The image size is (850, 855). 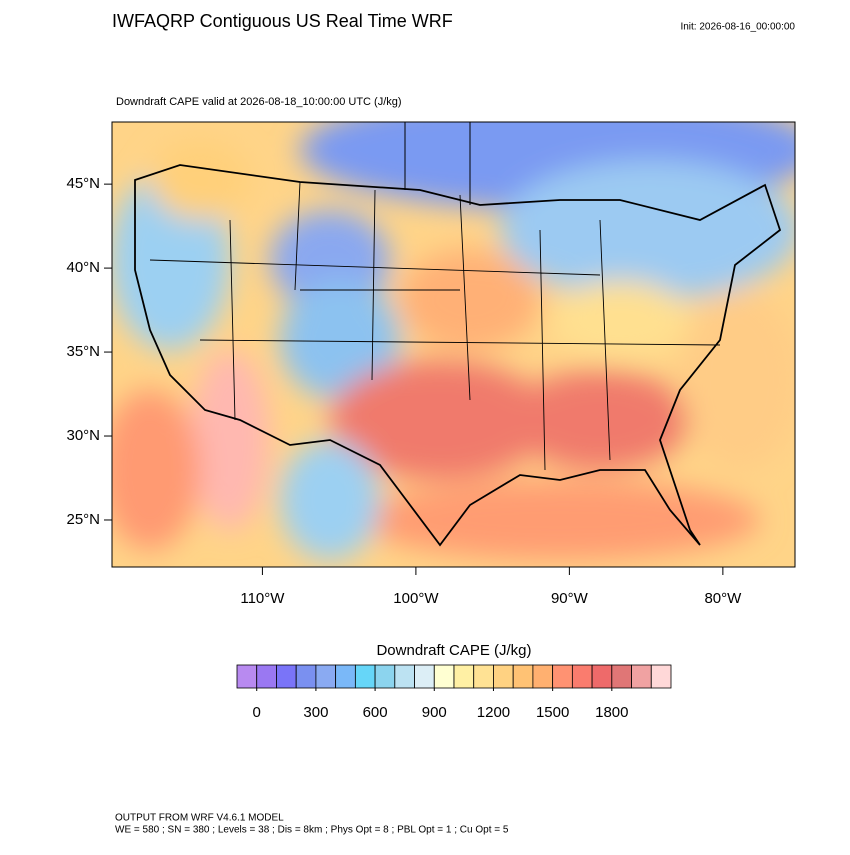 What do you see at coordinates (282, 21) in the screenshot?
I see `title: IWFAQRP Contiguous US Real Time WRF` at bounding box center [282, 21].